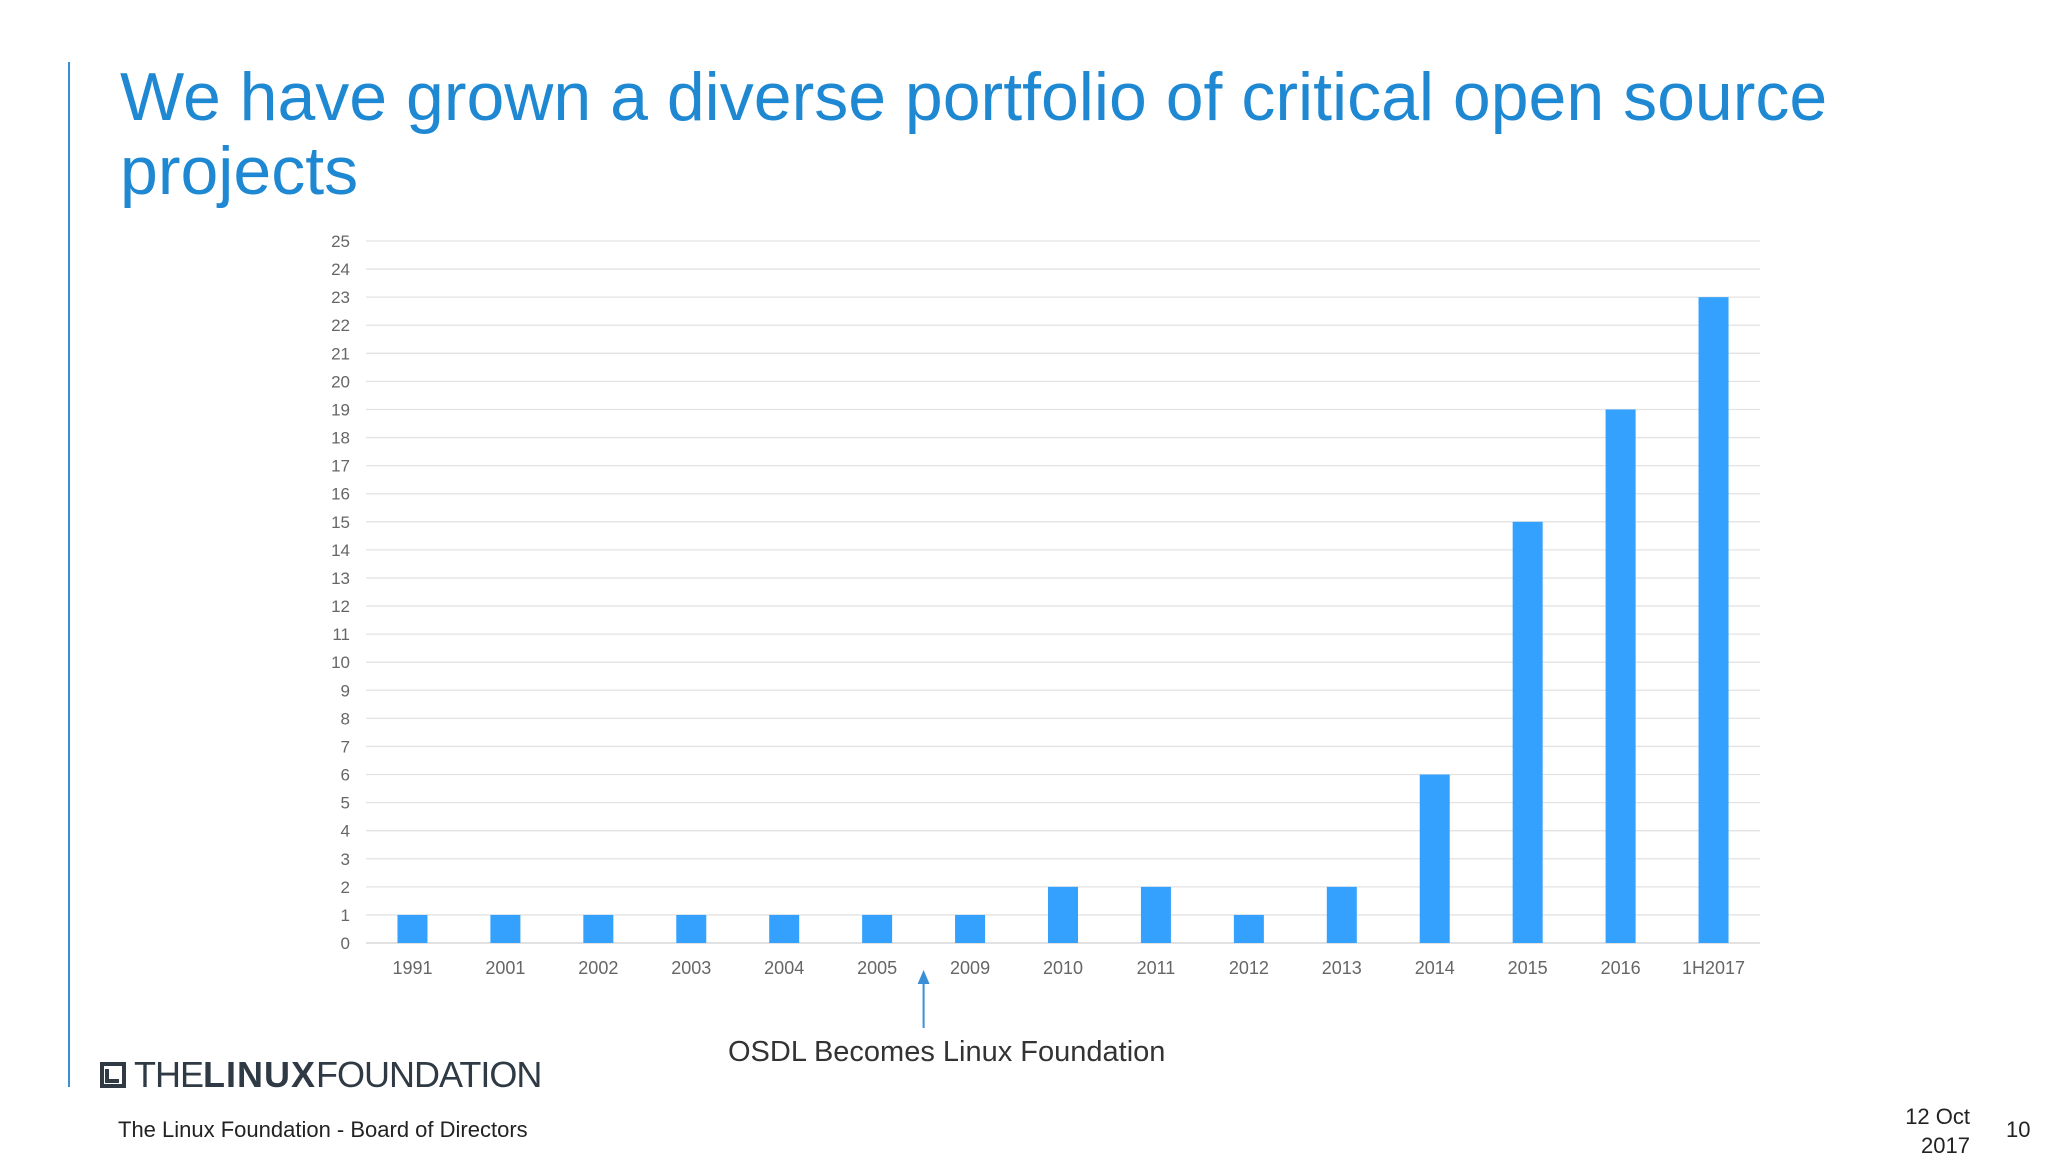 The width and height of the screenshot is (2048, 1160). Describe the element at coordinates (340, 606) in the screenshot. I see `y-tick-label: 12` at that location.